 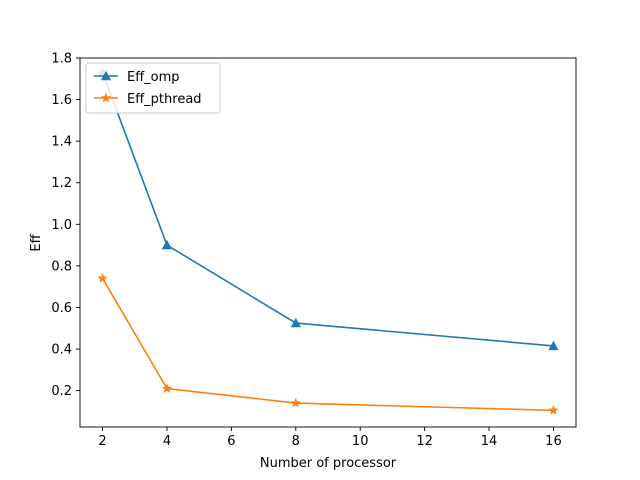 I want to click on y-tick-label: 0.2, so click(x=61, y=391).